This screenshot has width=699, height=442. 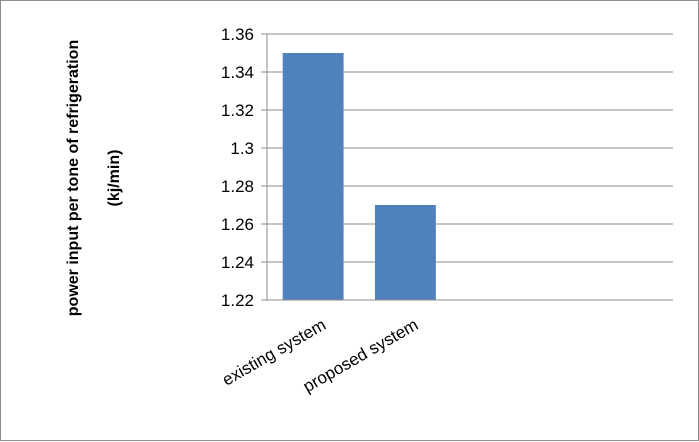 I want to click on y-tick-label-2: 1.26, so click(x=237, y=224).